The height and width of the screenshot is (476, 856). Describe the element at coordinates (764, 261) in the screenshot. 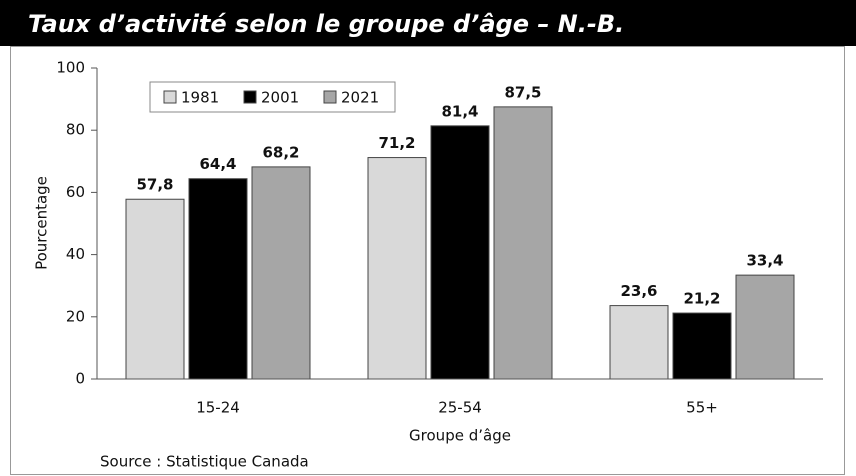

I see `data-label: 33,4` at that location.